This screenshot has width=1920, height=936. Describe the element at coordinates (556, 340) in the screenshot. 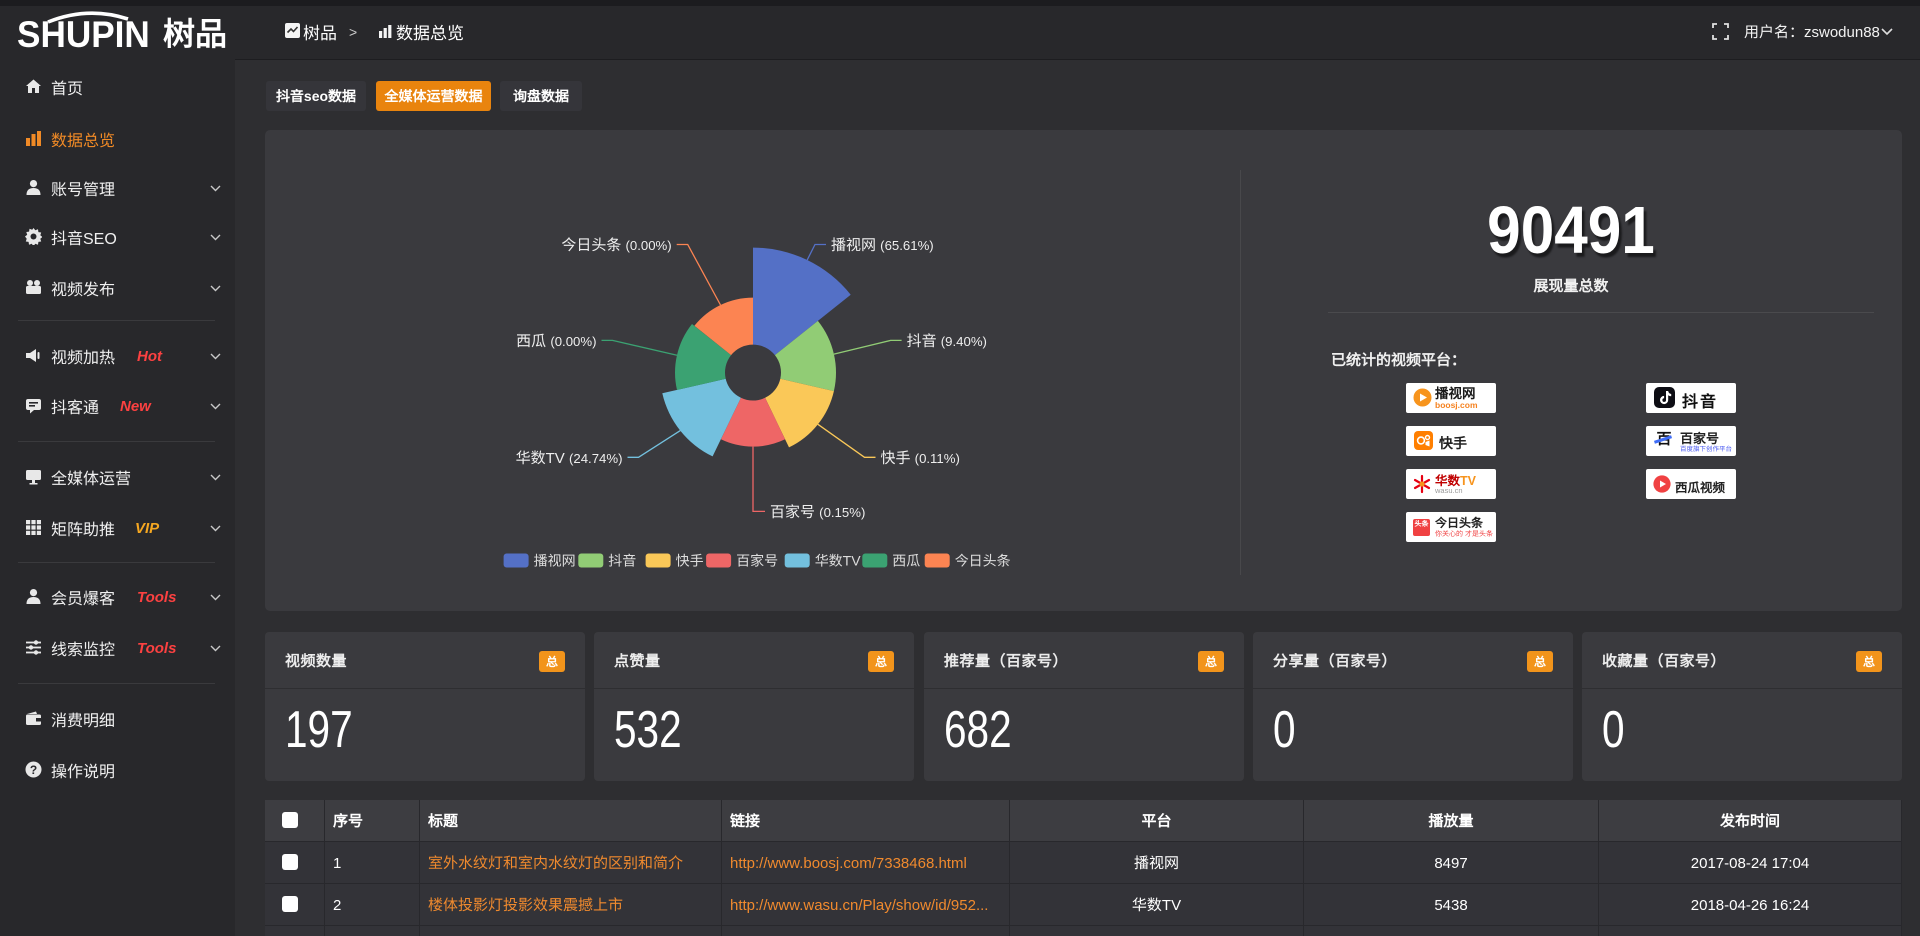

I see `svg-text: 西瓜 (0.00%)` at that location.